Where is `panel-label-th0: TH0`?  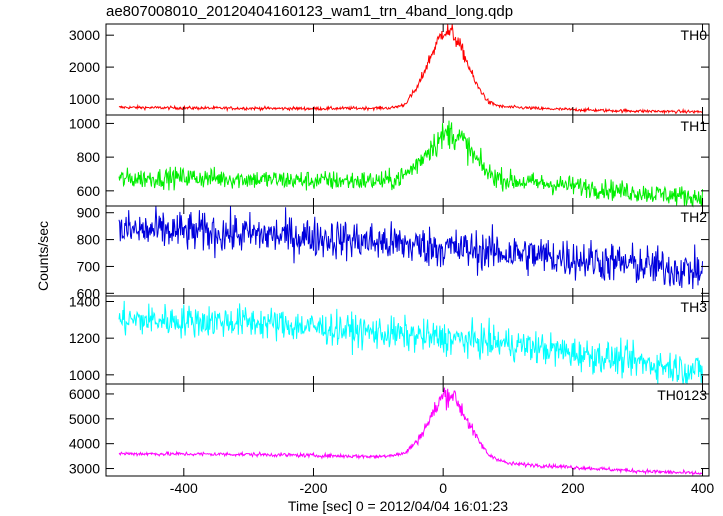 panel-label-th0: TH0 is located at coordinates (694, 35).